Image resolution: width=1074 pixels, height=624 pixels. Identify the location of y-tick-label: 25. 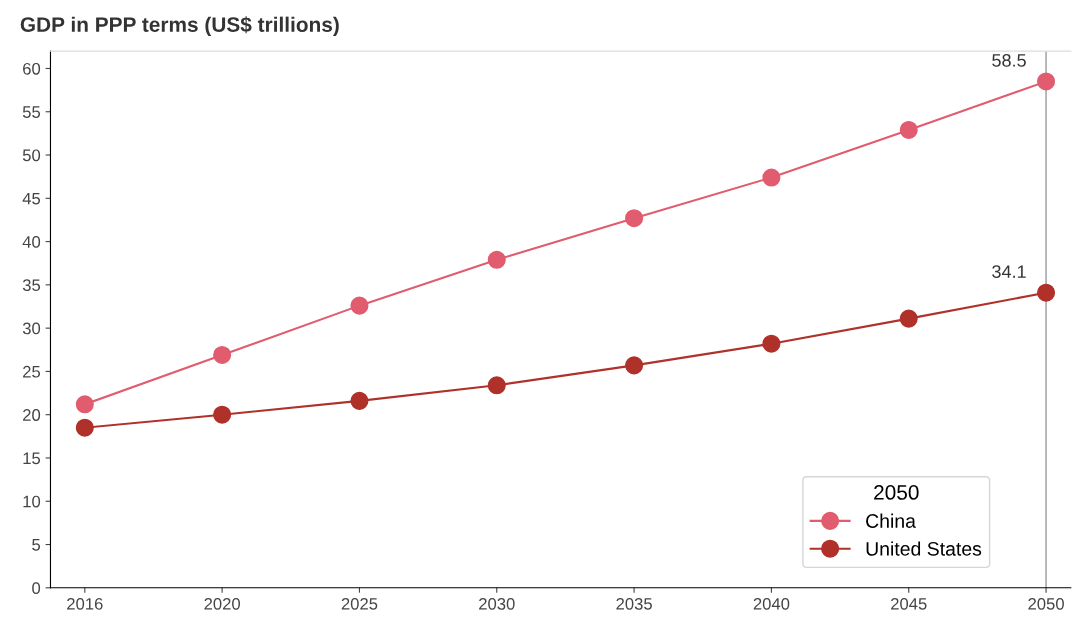
(32, 371).